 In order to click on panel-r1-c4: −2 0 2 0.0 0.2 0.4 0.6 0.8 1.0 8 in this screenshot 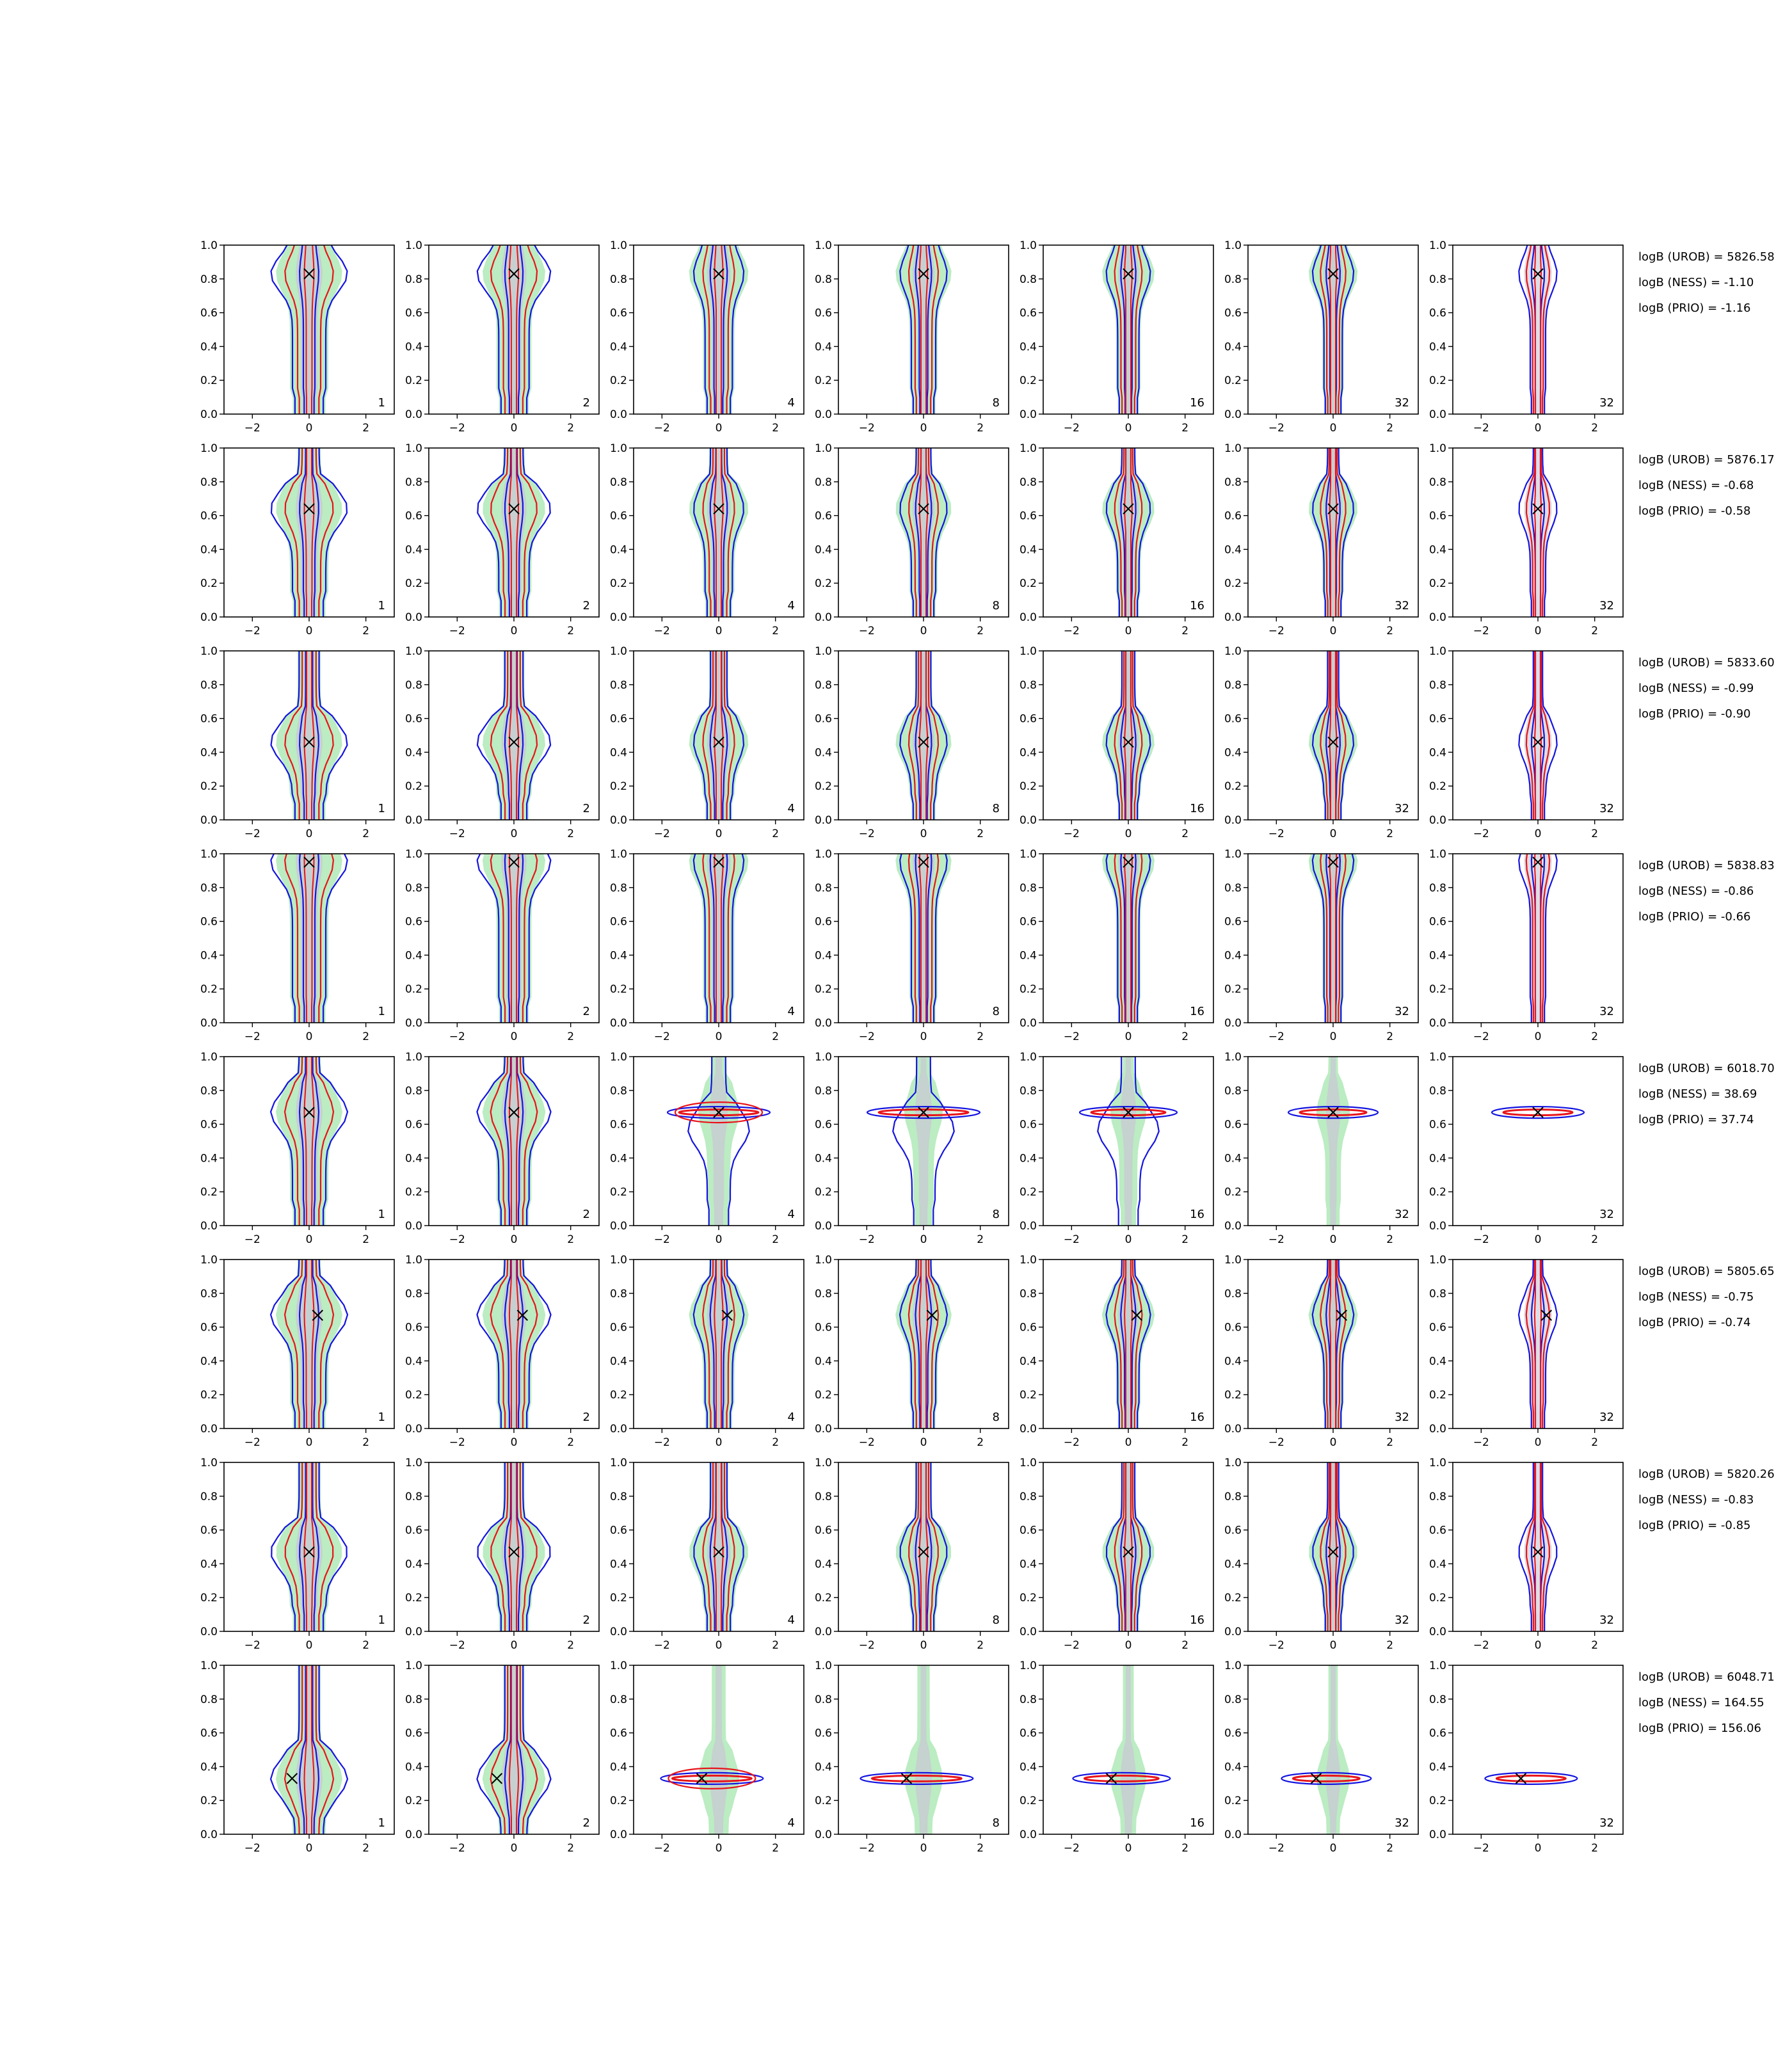, I will do `click(912, 337)`.